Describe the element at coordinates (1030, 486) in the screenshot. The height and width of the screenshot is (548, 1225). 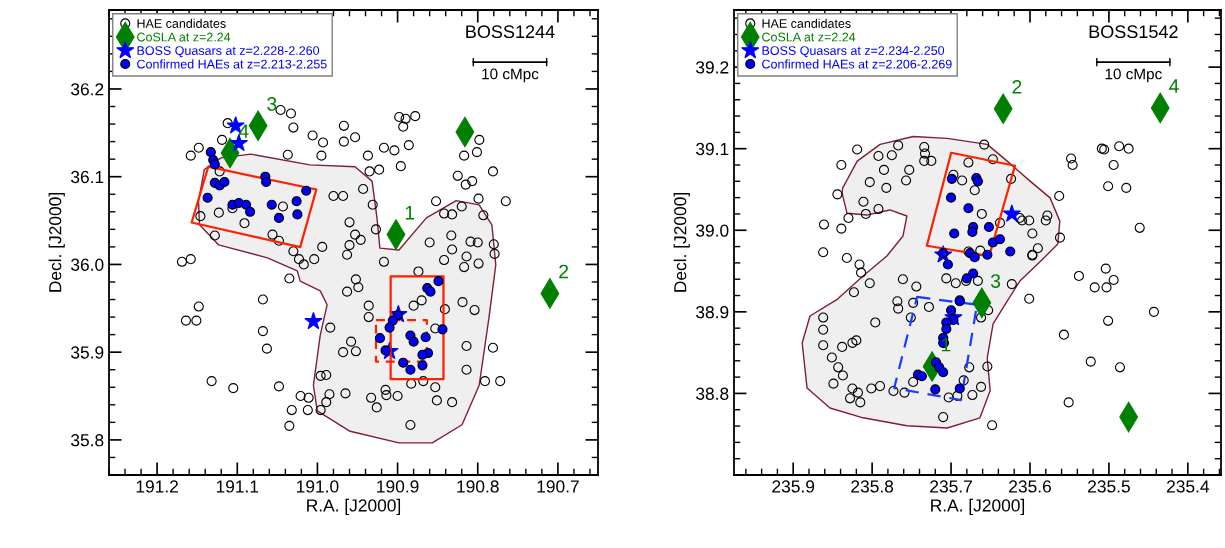
I see `x-tick-label: 235.6` at that location.